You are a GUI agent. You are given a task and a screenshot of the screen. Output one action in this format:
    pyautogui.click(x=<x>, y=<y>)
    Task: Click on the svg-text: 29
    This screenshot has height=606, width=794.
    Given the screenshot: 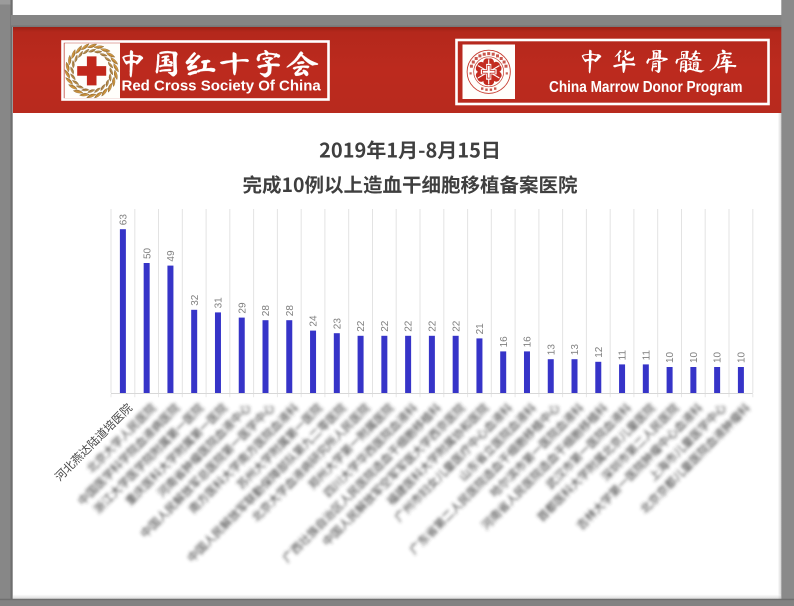 What is the action you would take?
    pyautogui.click(x=242, y=308)
    